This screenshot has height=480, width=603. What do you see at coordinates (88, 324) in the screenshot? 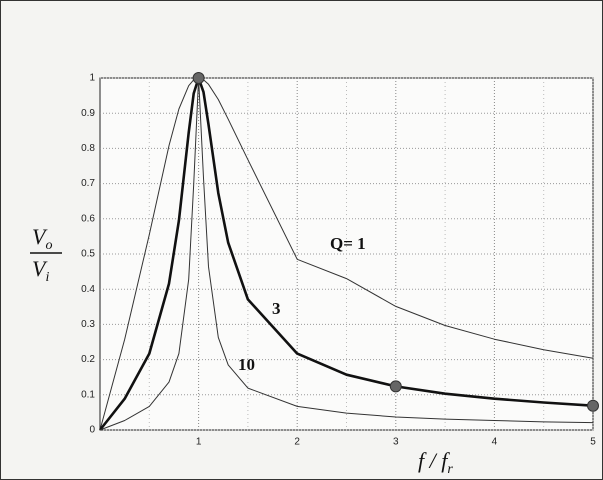
I see `y-tick-label: 0.3` at bounding box center [88, 324].